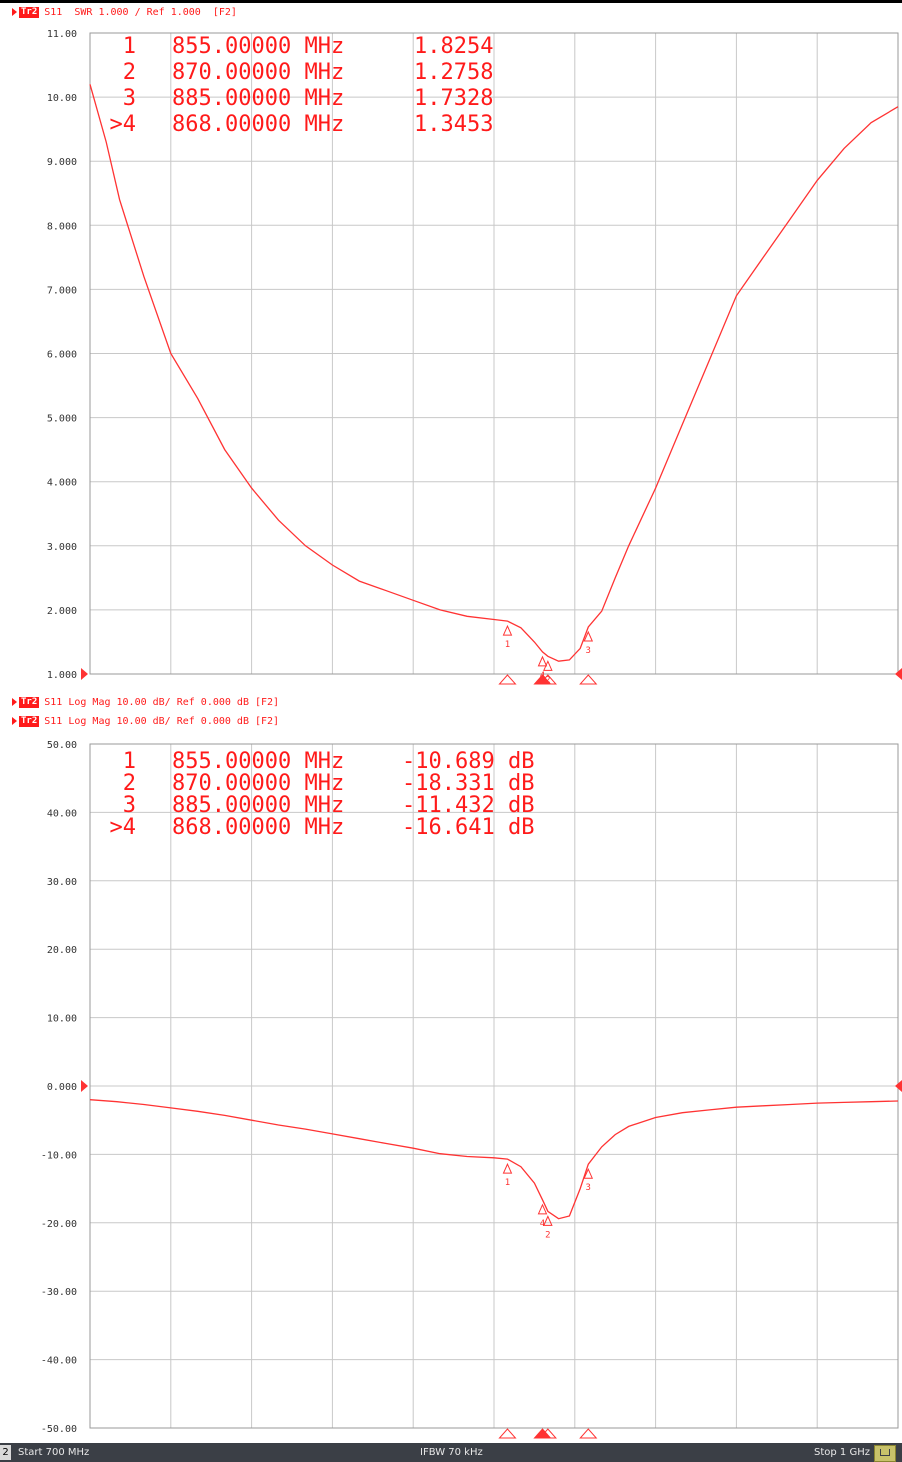  What do you see at coordinates (453, 124) in the screenshot?
I see `marker-readout-value: 1.3453` at bounding box center [453, 124].